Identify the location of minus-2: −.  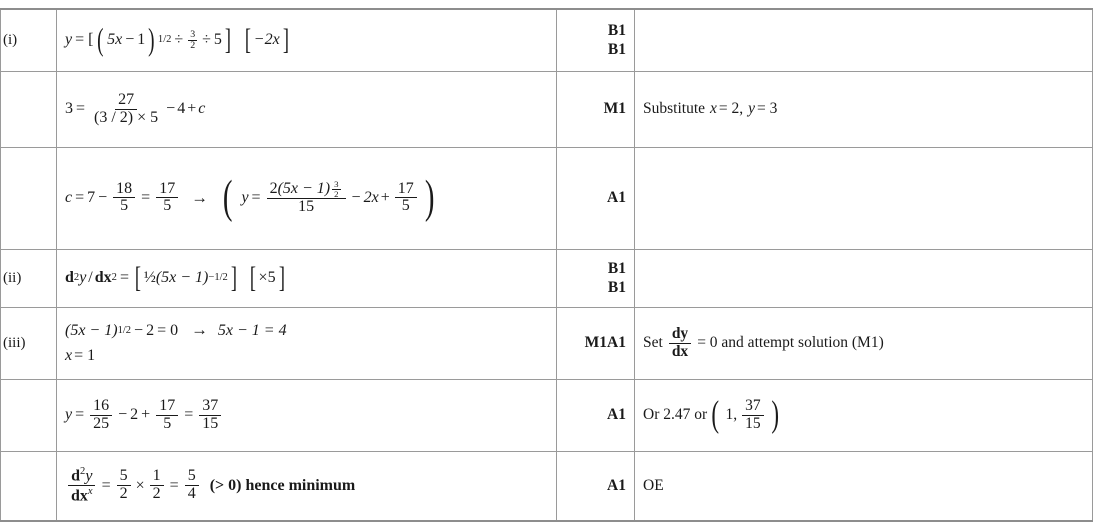
(259, 40).